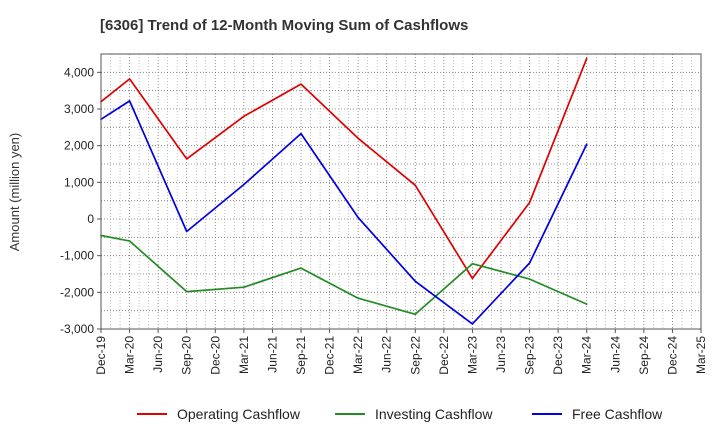 This screenshot has width=720, height=440. I want to click on y-tick-label: 0, so click(90, 219).